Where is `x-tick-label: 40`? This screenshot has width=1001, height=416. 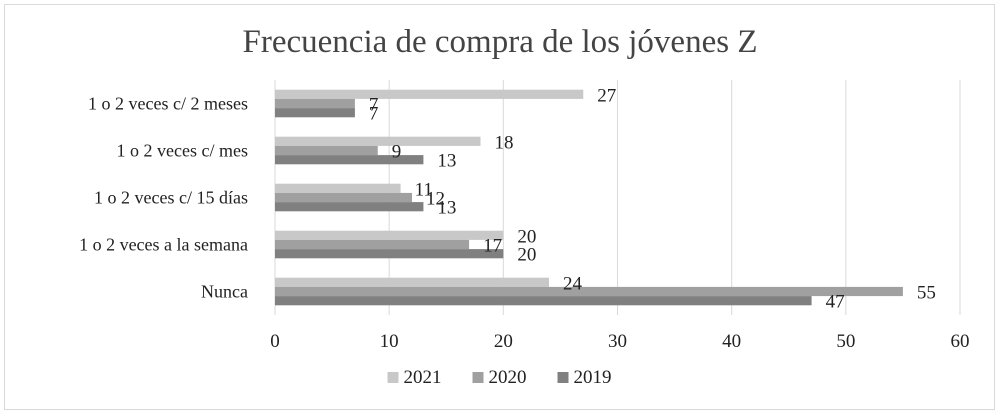
x-tick-label: 40 is located at coordinates (731, 341).